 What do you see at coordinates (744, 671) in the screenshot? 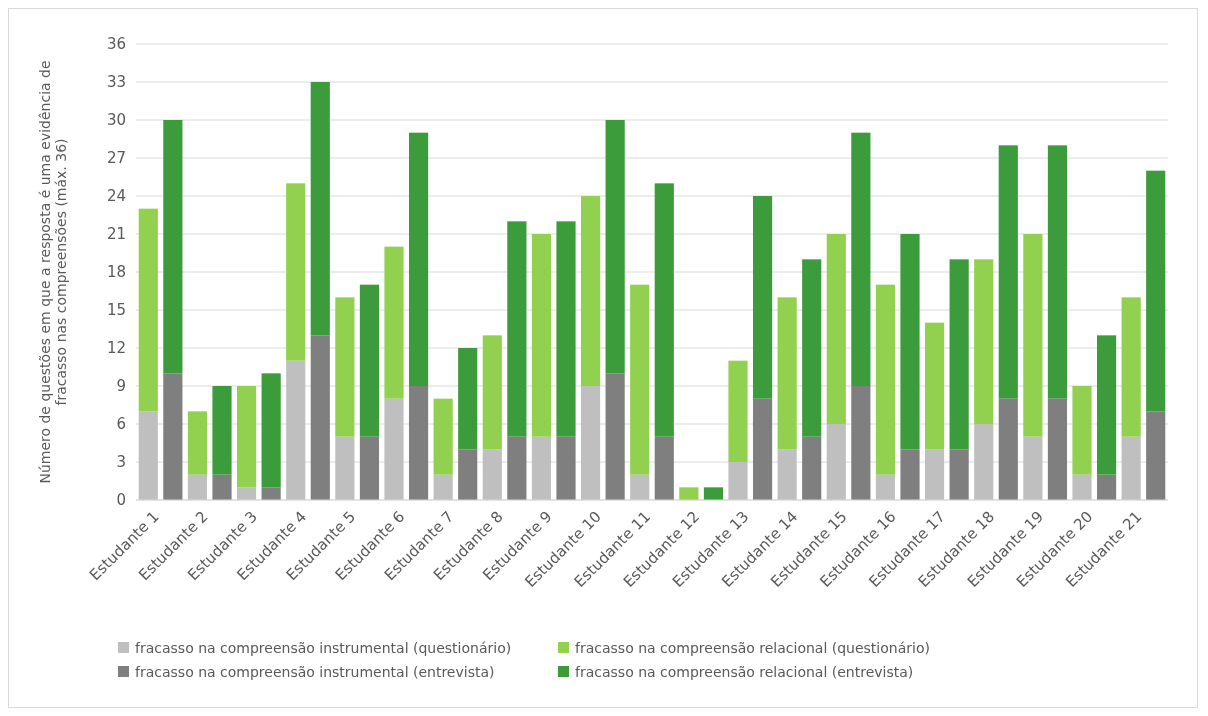
I see `legend-label: fracasso na compreensão relacional (entrevista)` at bounding box center [744, 671].